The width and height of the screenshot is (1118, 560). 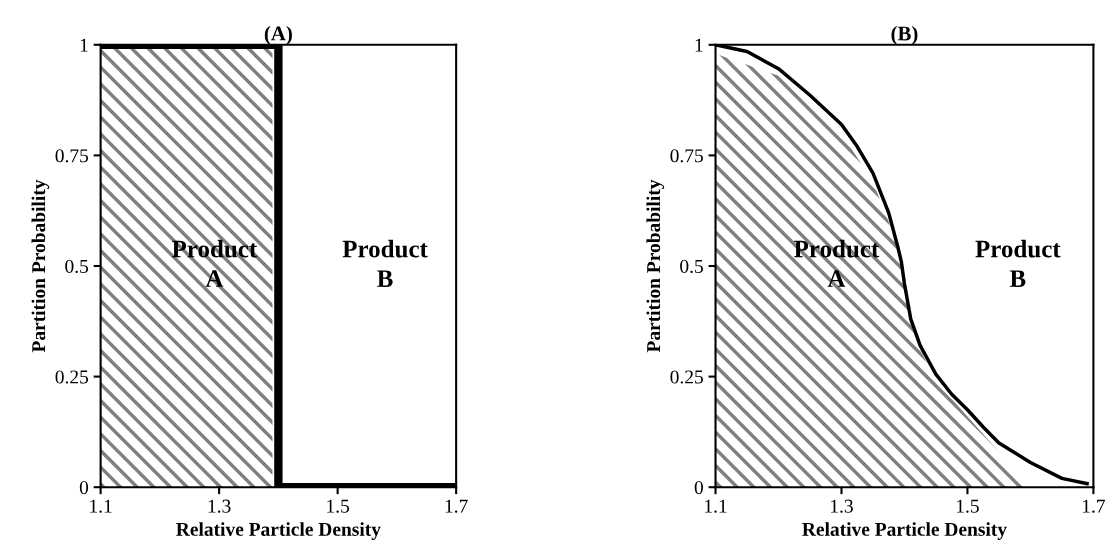 What do you see at coordinates (278, 35) in the screenshot?
I see `chart-title: (A)` at bounding box center [278, 35].